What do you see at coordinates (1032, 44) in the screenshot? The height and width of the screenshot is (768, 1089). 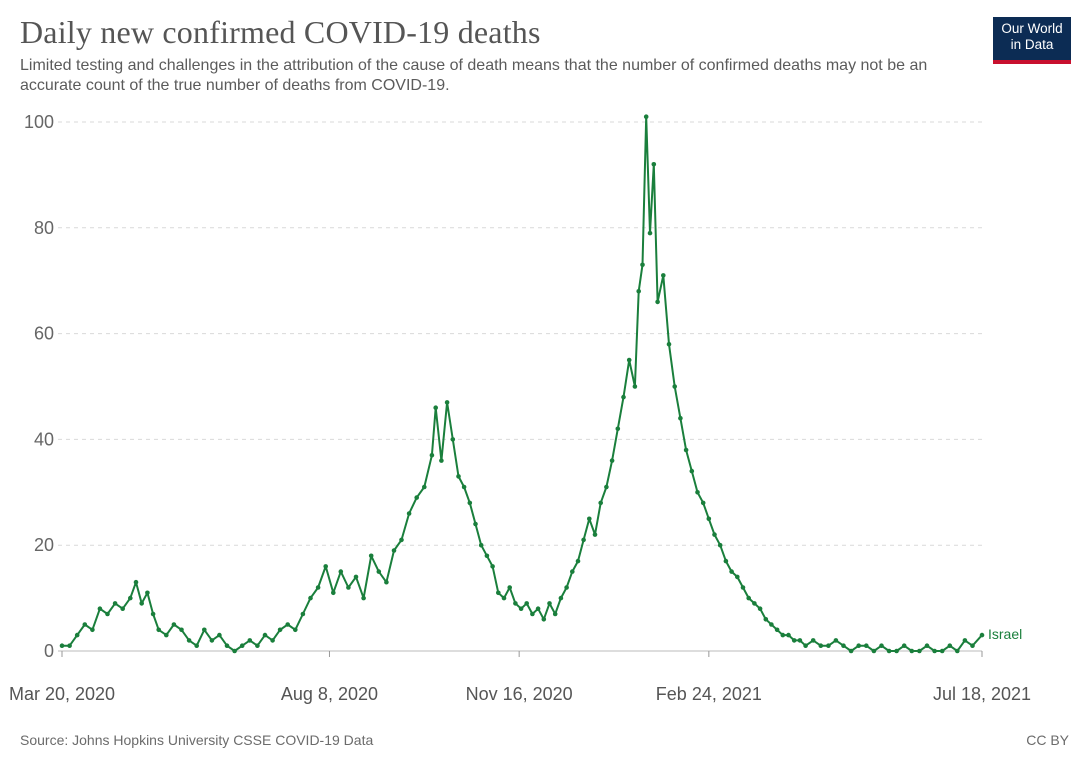 I see `logo-line-2: in Data` at bounding box center [1032, 44].